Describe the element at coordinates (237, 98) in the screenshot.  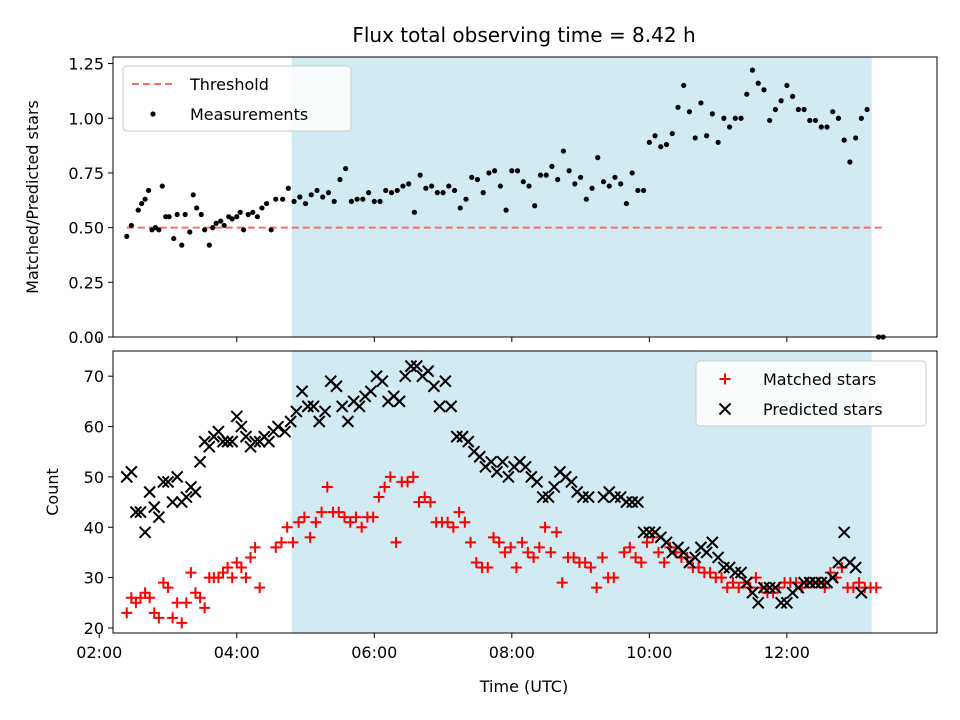
I see `ratio-legend: Threshold Measurements` at that location.